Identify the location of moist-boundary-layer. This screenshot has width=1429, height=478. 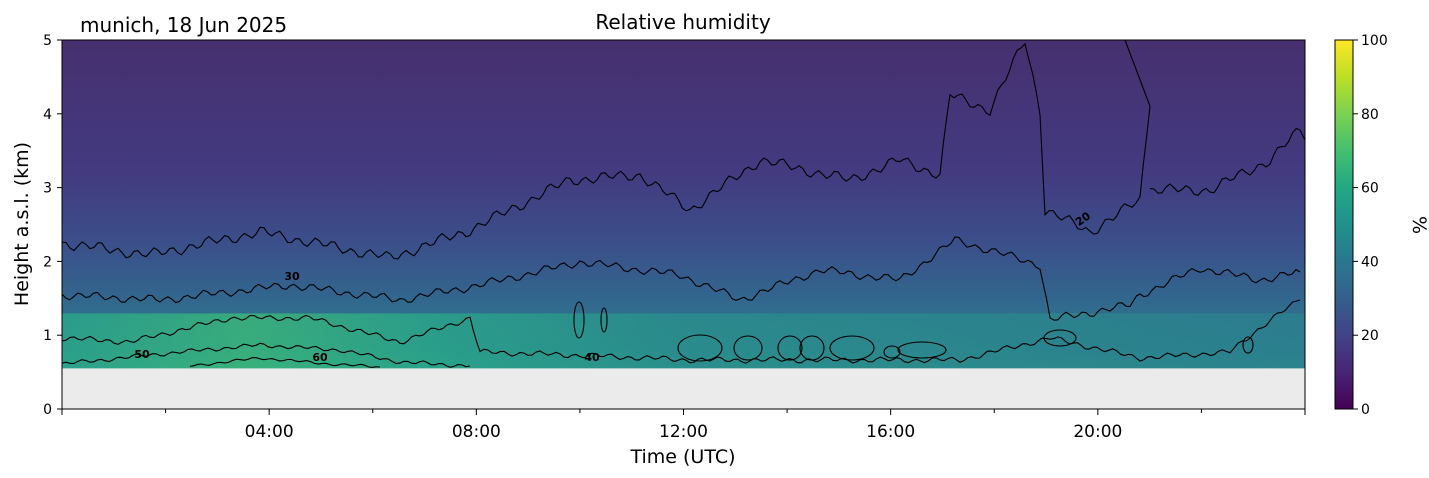
(683, 341).